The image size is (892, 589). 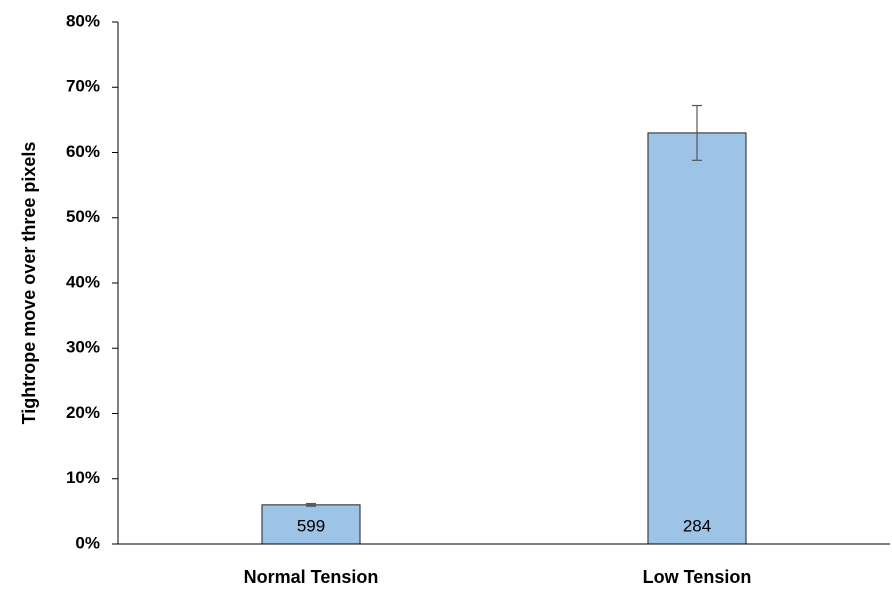 What do you see at coordinates (87, 542) in the screenshot?
I see `y-tick-label: 0%` at bounding box center [87, 542].